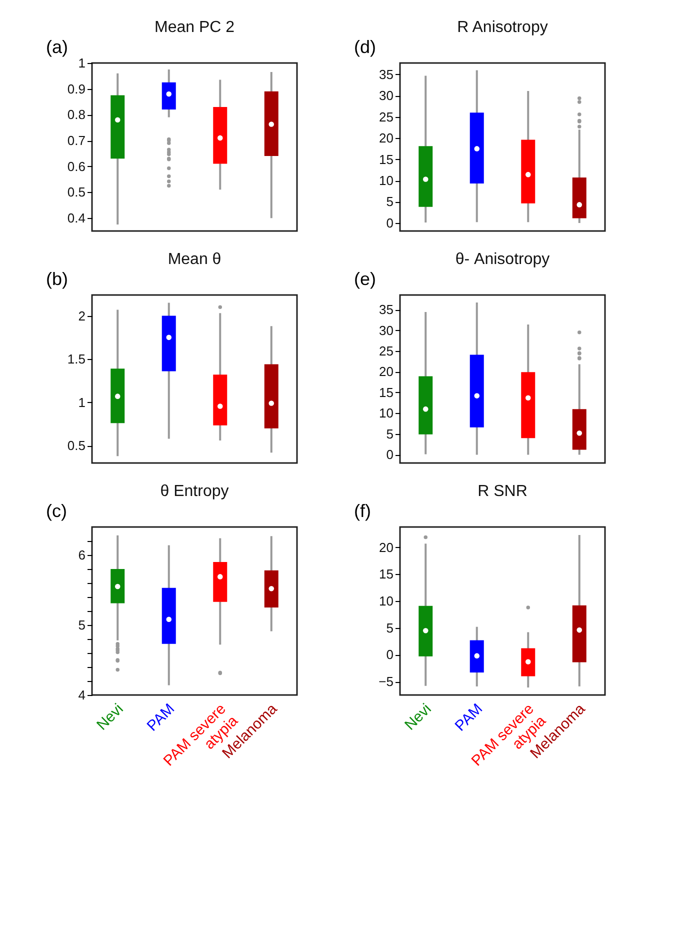 Image resolution: width=675 pixels, height=939 pixels. Describe the element at coordinates (503, 491) in the screenshot. I see `chart-title: R SNR` at that location.